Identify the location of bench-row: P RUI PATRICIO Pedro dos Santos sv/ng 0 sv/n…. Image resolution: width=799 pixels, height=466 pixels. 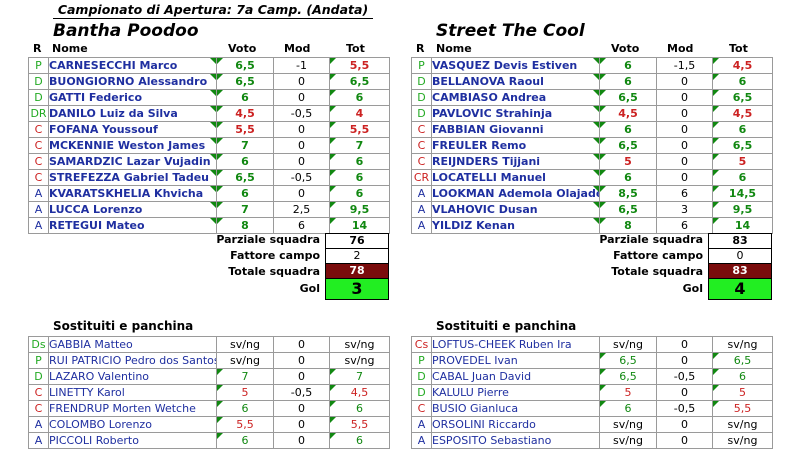
(209, 360).